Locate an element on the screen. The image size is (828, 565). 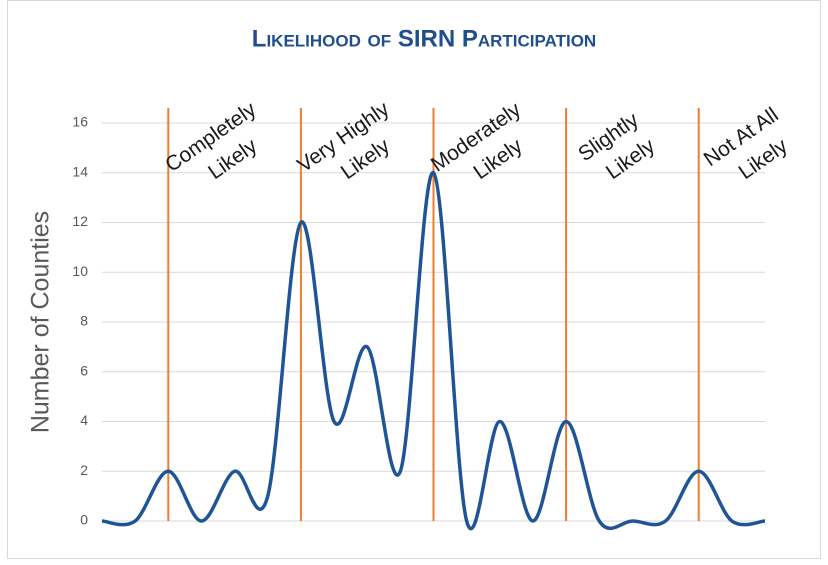
y-tick-label: 10 is located at coordinates (80, 271).